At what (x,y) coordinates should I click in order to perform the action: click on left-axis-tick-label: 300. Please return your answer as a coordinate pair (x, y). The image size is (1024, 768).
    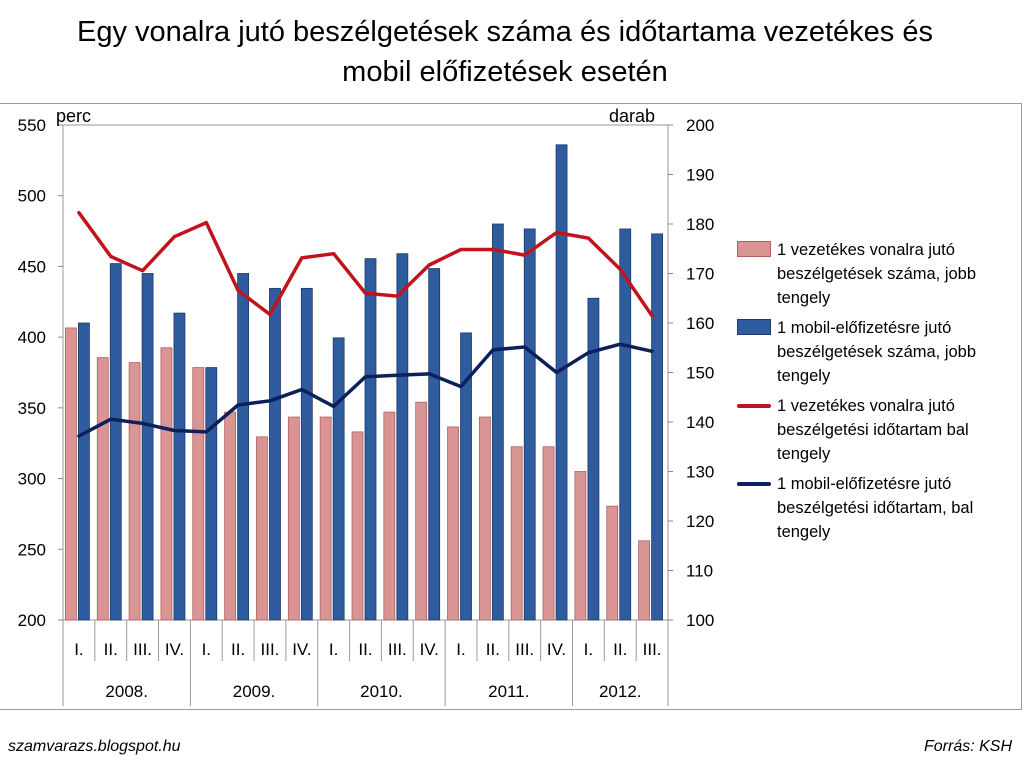
    Looking at the image, I should click on (32, 479).